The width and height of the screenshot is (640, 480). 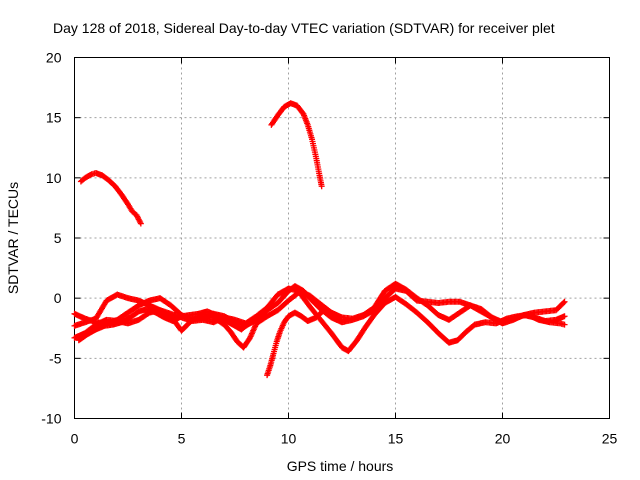 I want to click on y-tick-label: 15, so click(x=54, y=118).